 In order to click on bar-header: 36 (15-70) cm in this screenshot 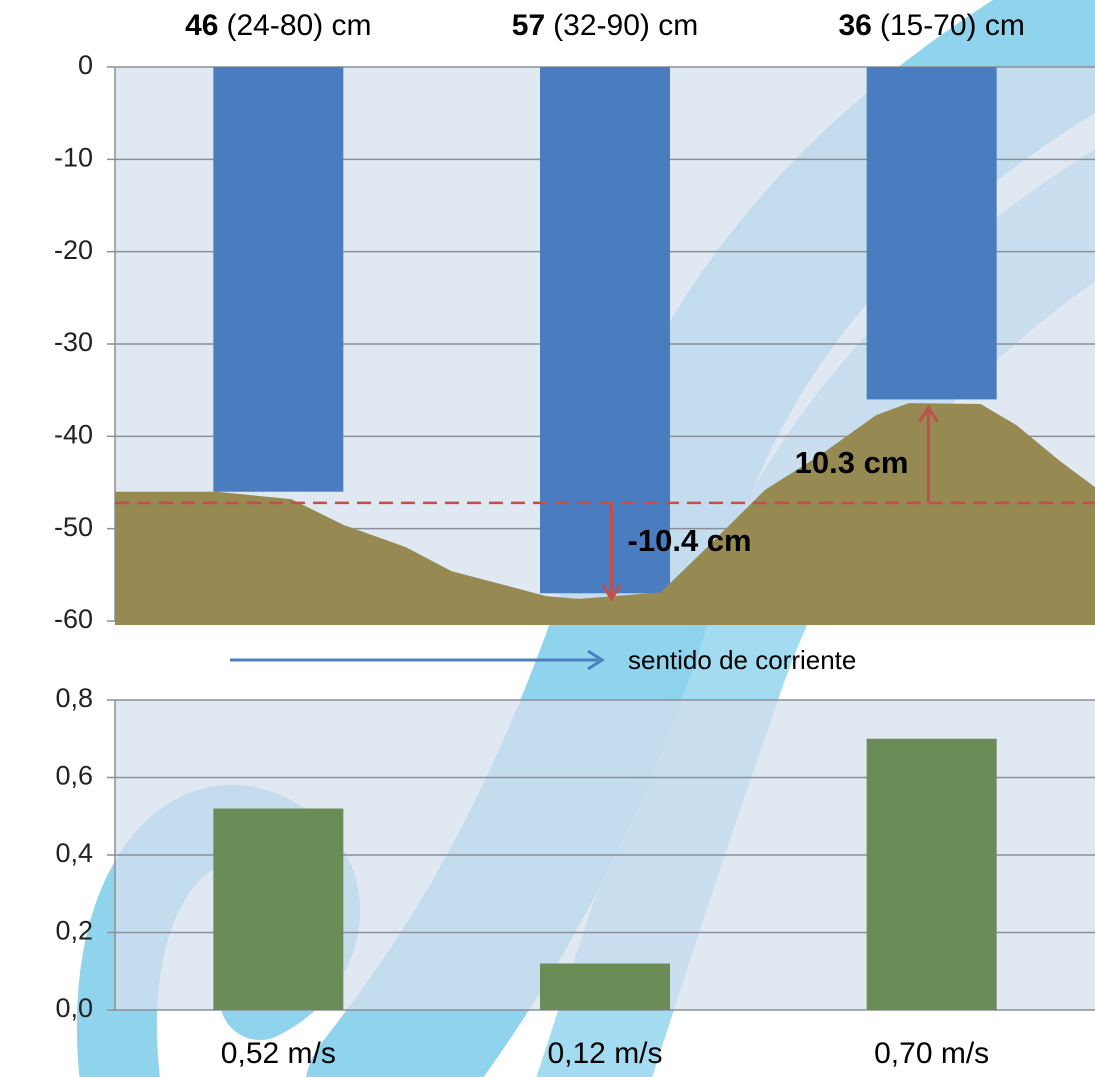, I will do `click(931, 25)`.